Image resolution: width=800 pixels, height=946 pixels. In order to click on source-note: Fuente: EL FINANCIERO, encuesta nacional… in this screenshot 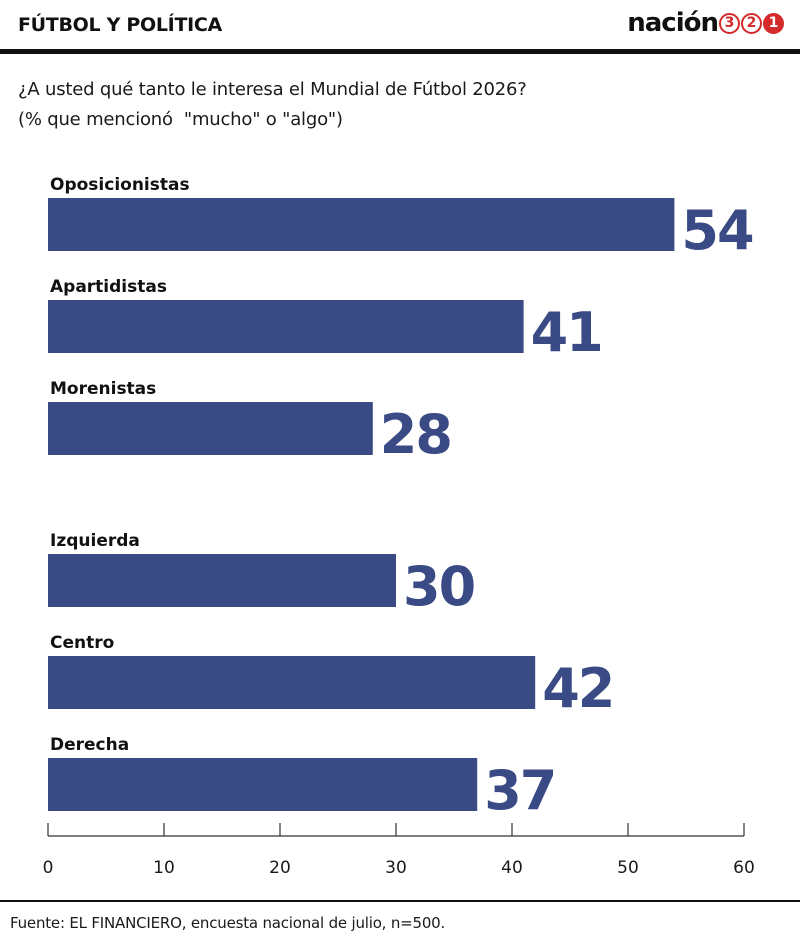, I will do `click(228, 923)`.